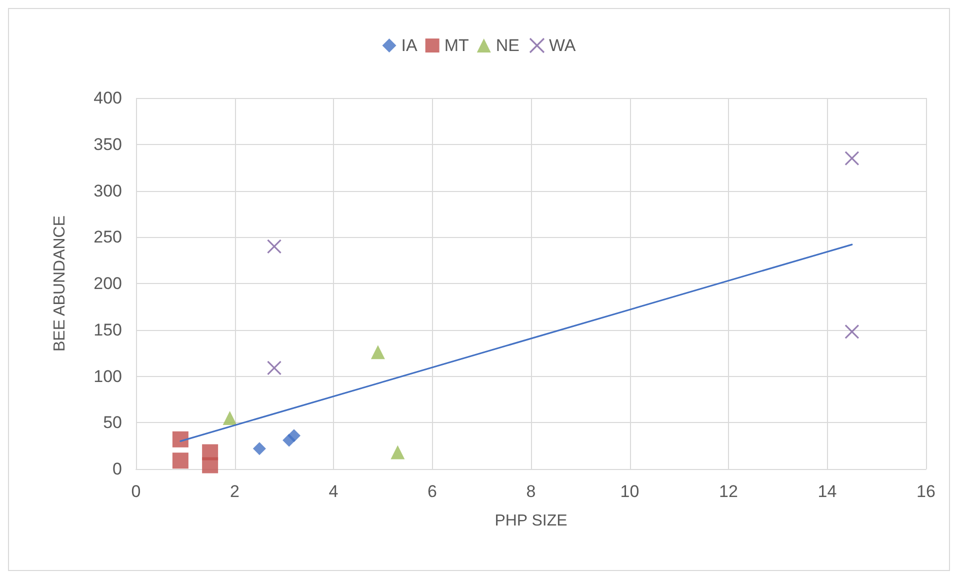  What do you see at coordinates (456, 45) in the screenshot?
I see `legend-label: MT` at bounding box center [456, 45].